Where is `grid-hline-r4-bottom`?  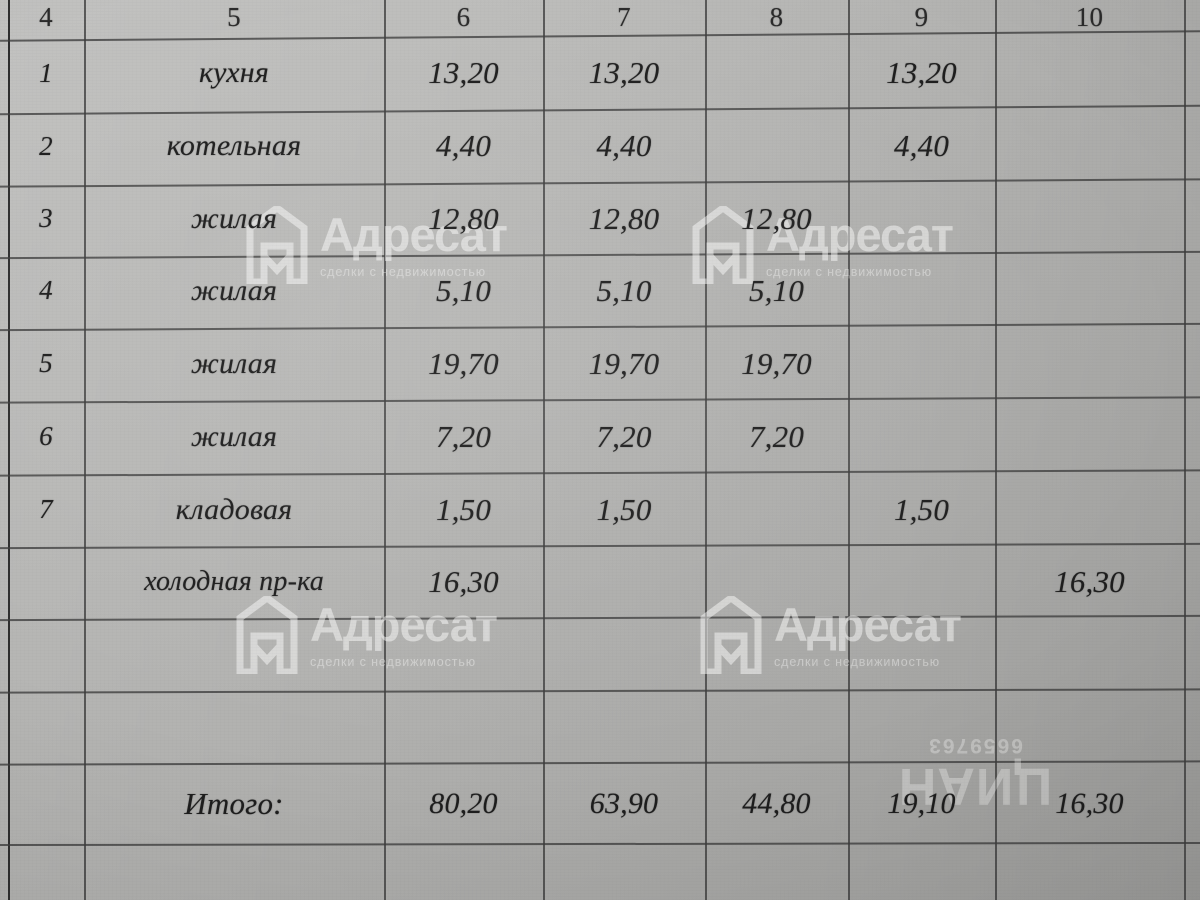
grid-hline-r4-bottom is located at coordinates (600, 327).